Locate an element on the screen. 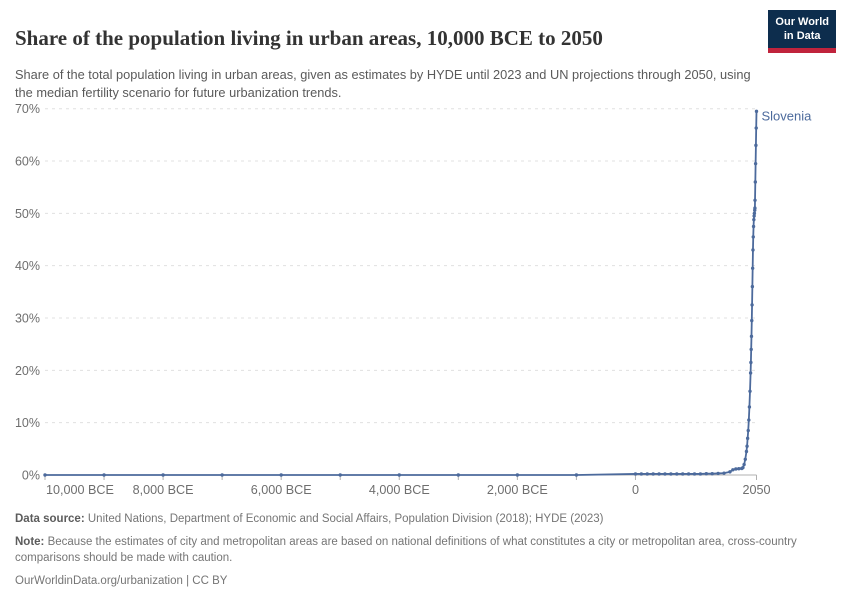 Image resolution: width=850 pixels, height=600 pixels. entity-label: Slovenia is located at coordinates (787, 115).